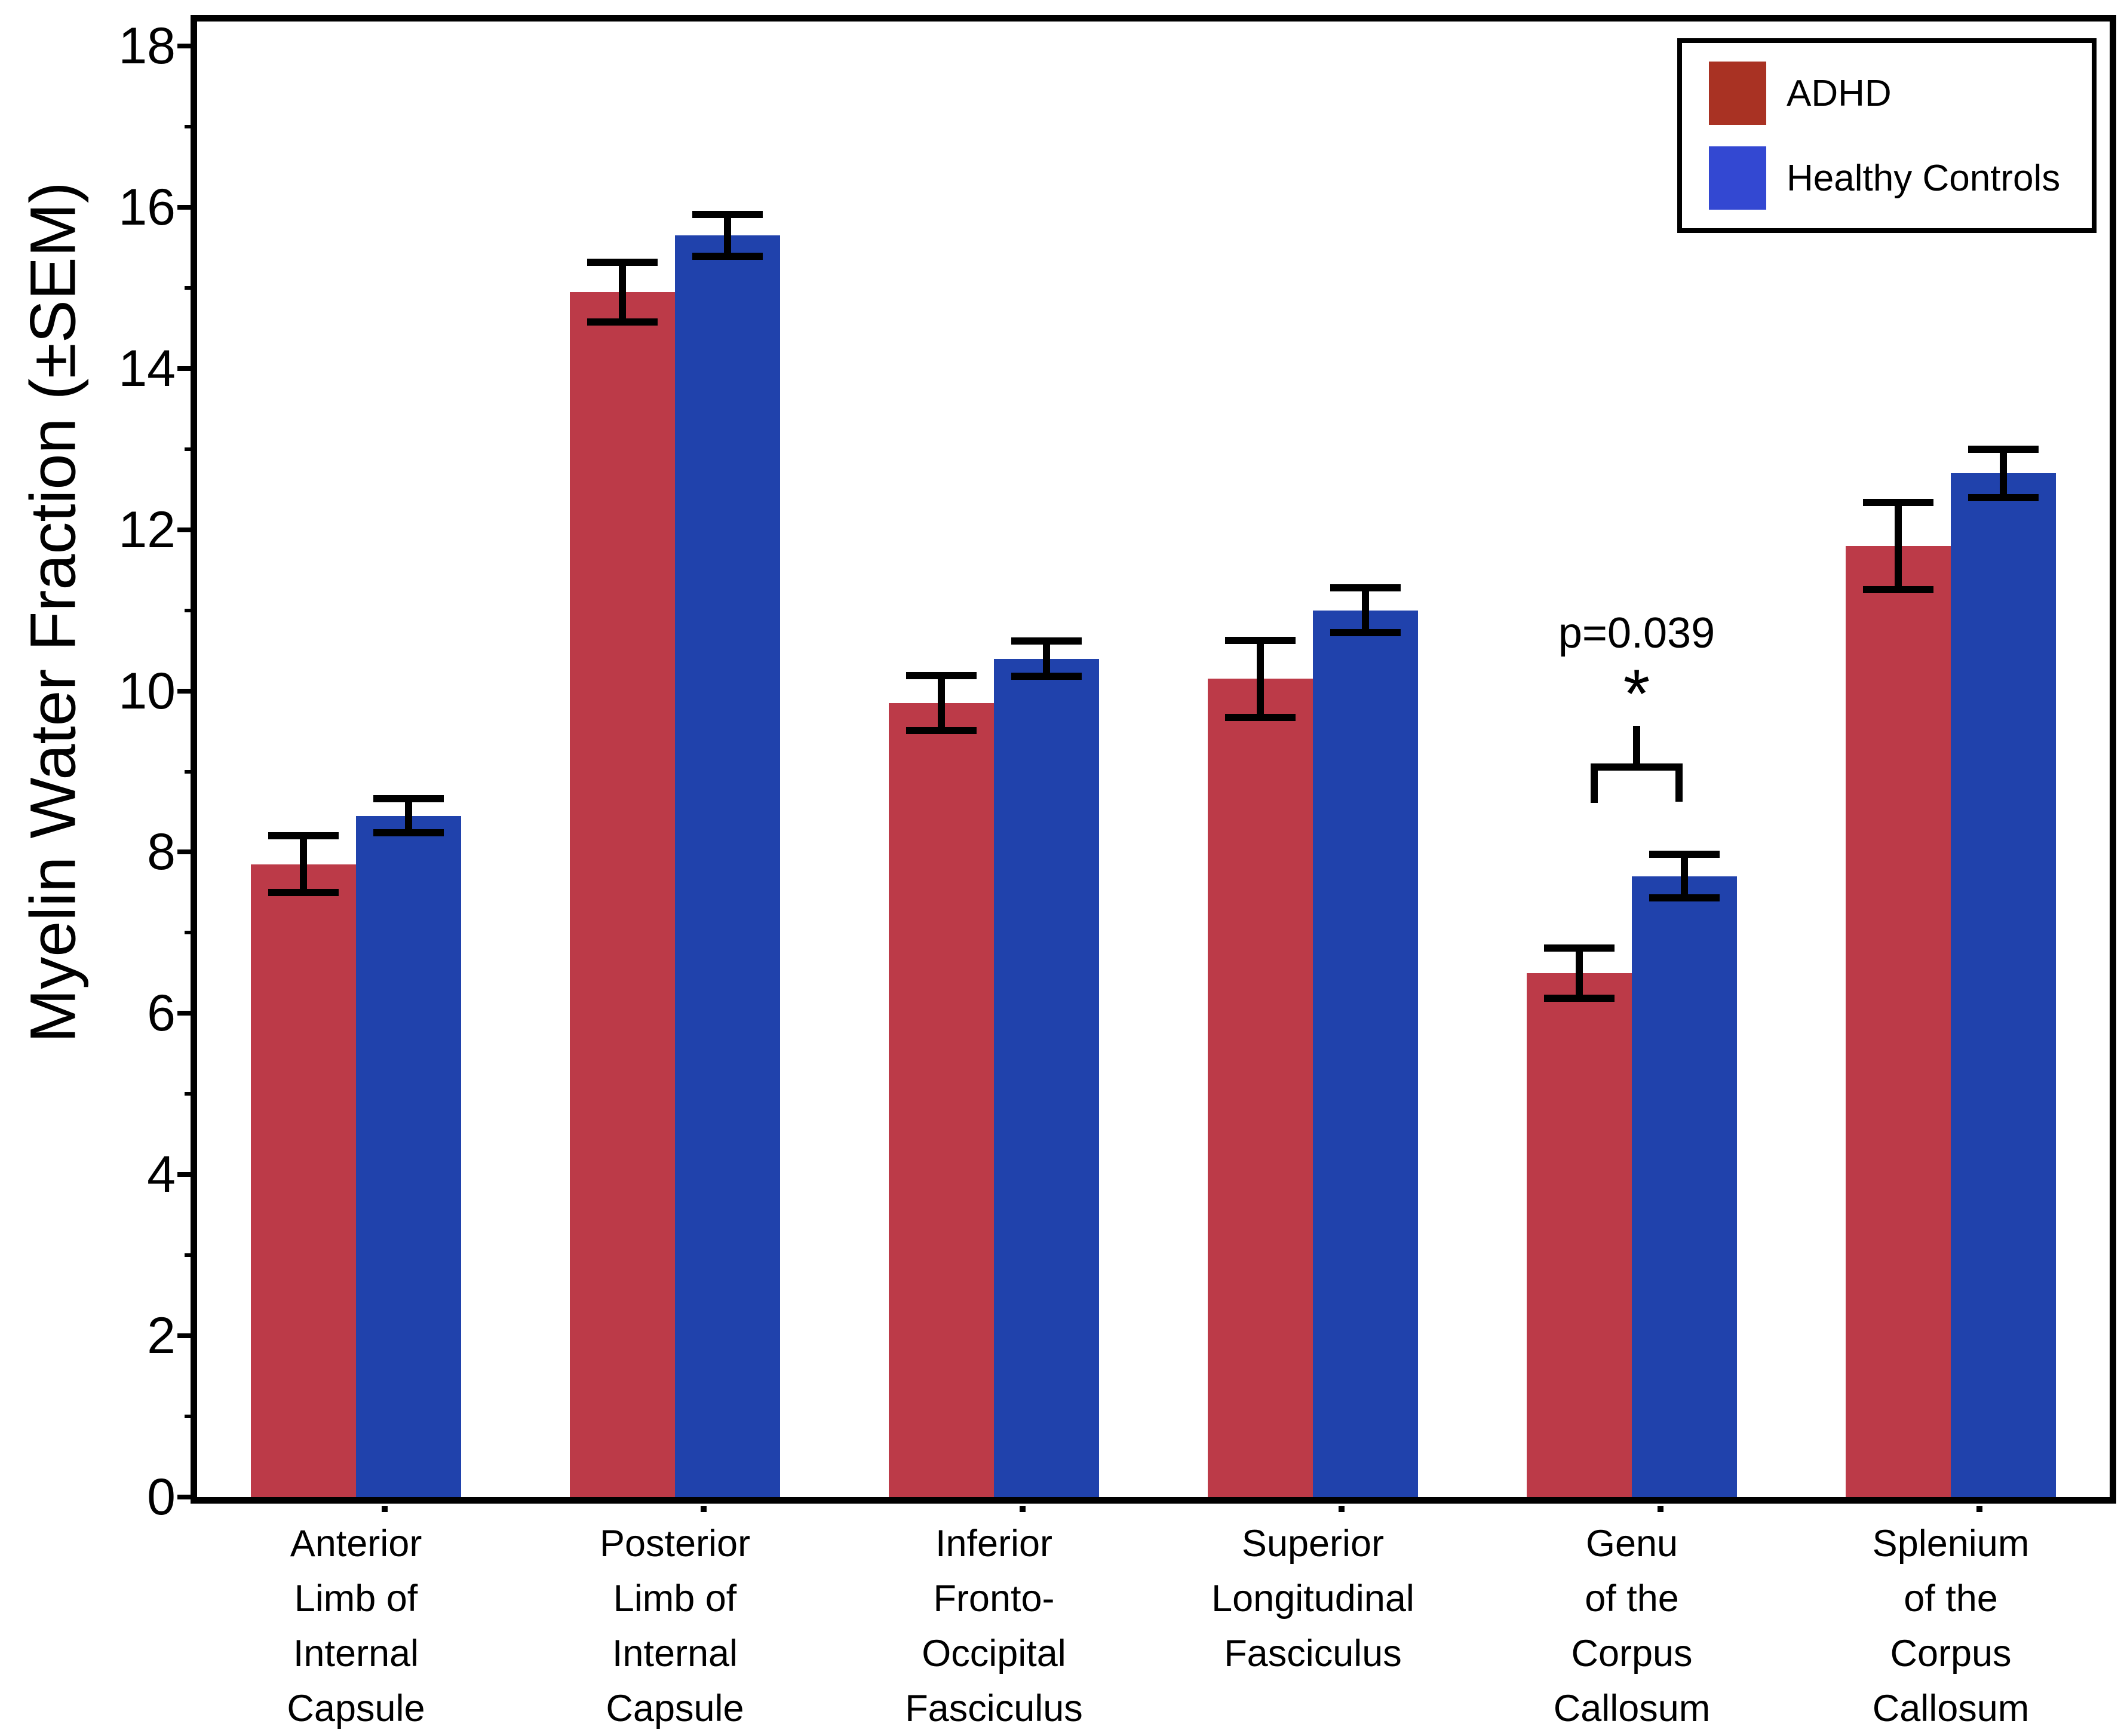 The width and height of the screenshot is (2127, 1736). What do you see at coordinates (161, 1497) in the screenshot?
I see `y-tick-label-0: 0` at bounding box center [161, 1497].